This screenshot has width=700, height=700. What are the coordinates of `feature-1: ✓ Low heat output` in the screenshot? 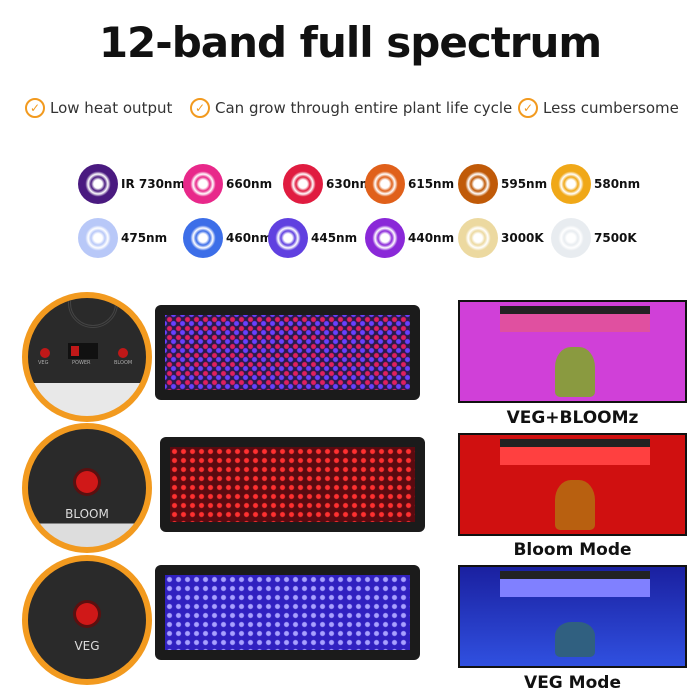 It's located at (98, 108).